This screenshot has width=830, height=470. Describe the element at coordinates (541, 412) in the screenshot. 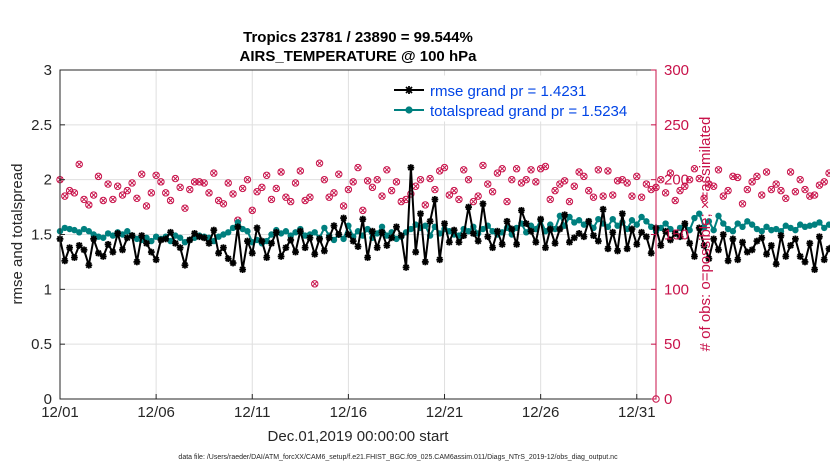

I see `x-tick-label: 12/26` at that location.